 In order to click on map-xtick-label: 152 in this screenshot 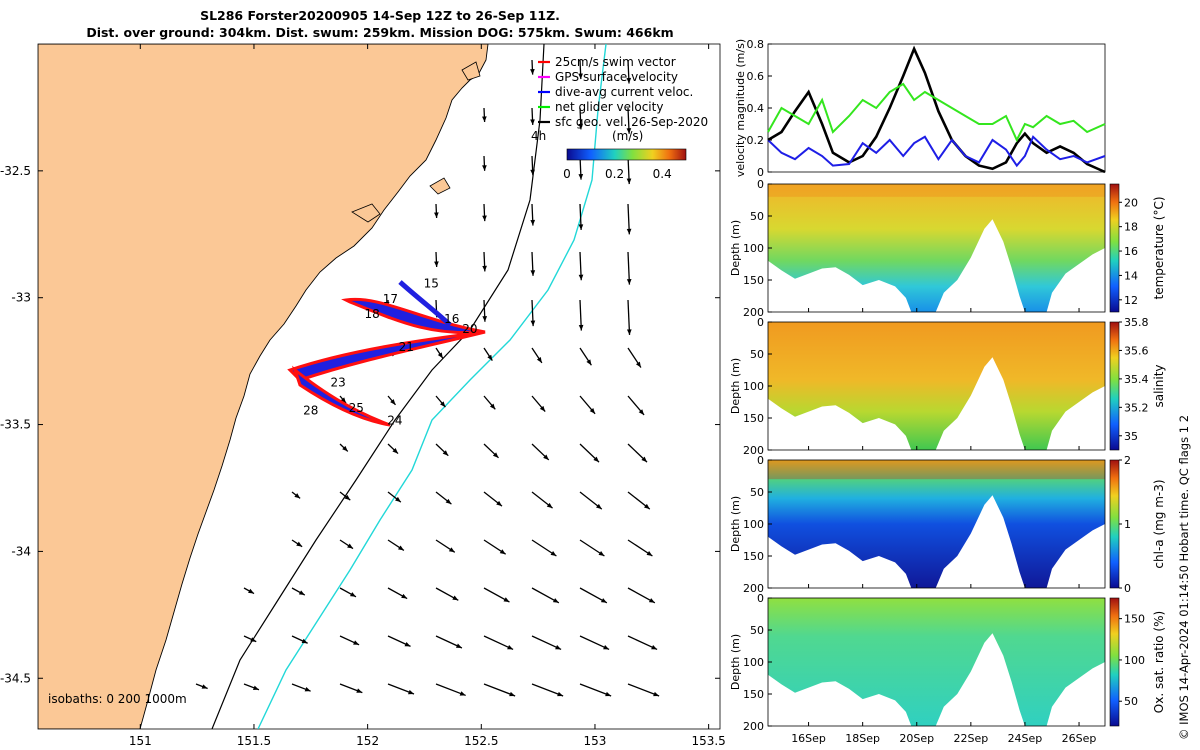, I will do `click(367, 741)`.